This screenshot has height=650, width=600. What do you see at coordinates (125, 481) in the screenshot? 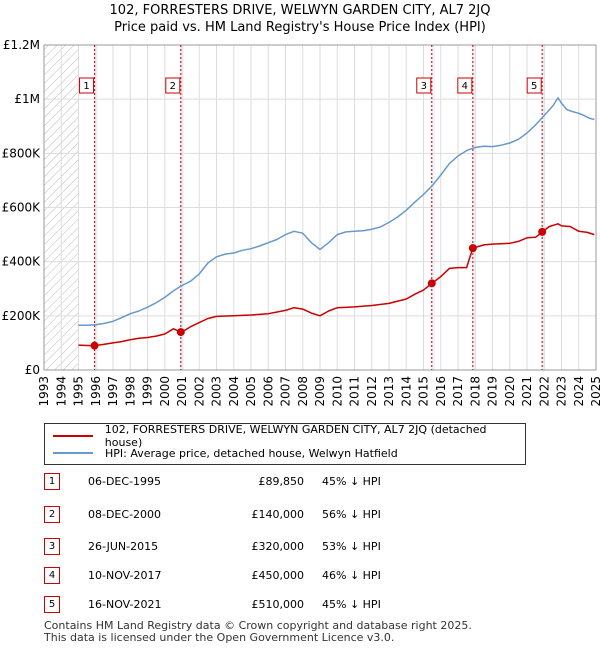
I see `sale-date: 06-DEC-1995` at bounding box center [125, 481].